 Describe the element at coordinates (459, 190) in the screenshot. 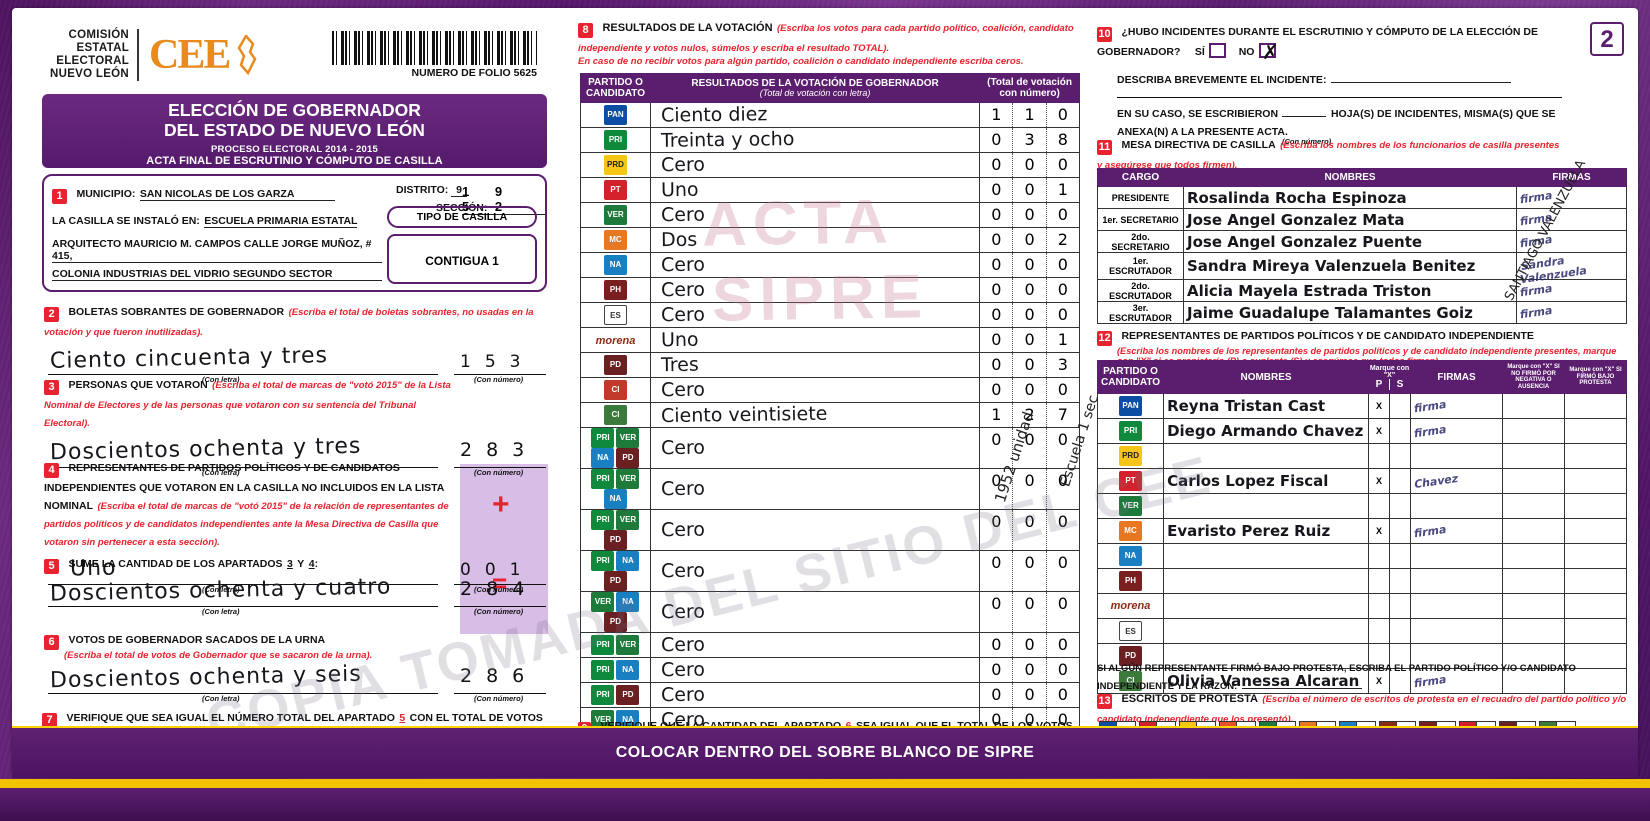

I see `distrito-value: 9` at that location.